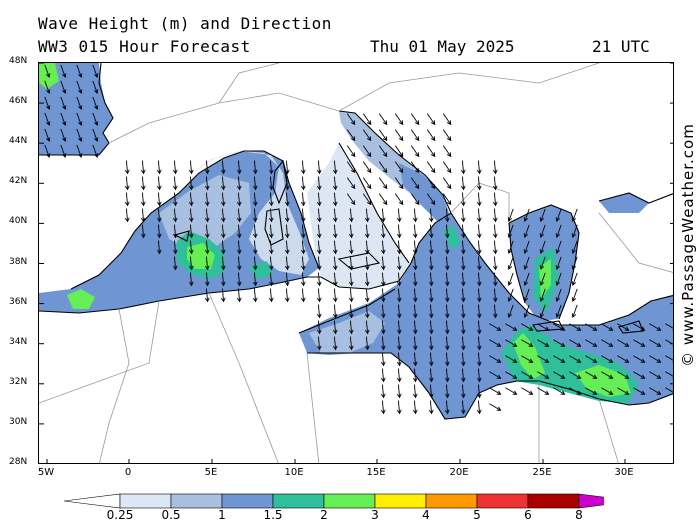  I want to click on lon-label: 30E, so click(624, 472).